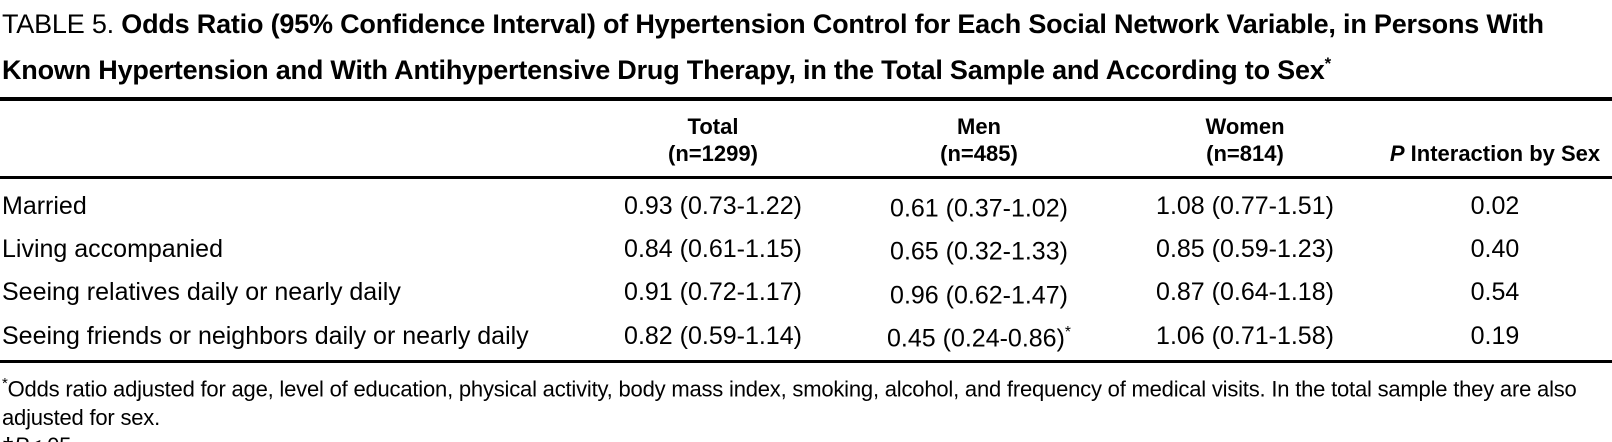 The height and width of the screenshot is (442, 1612). Describe the element at coordinates (1397, 153) in the screenshot. I see `p-symbol: P` at that location.